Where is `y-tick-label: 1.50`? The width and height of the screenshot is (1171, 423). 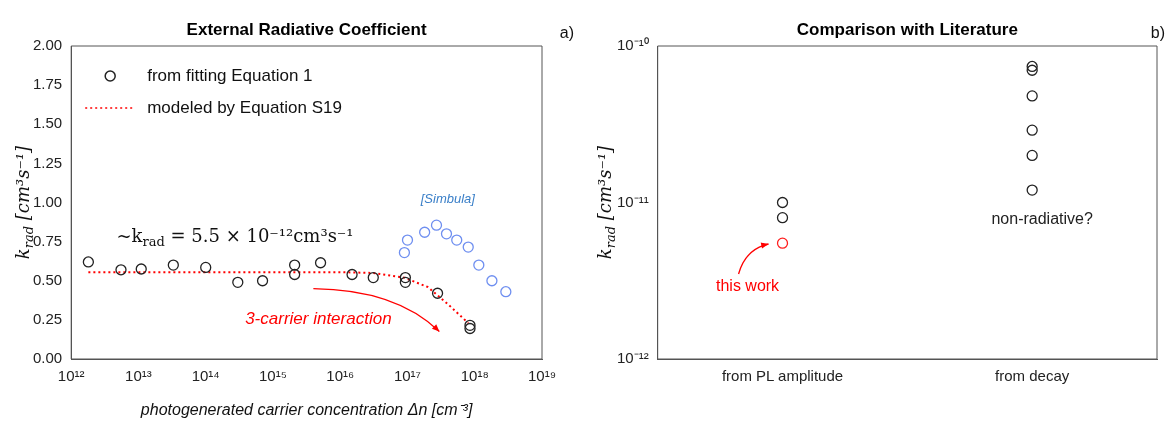
y-tick-label: 1.50 is located at coordinates (47, 123).